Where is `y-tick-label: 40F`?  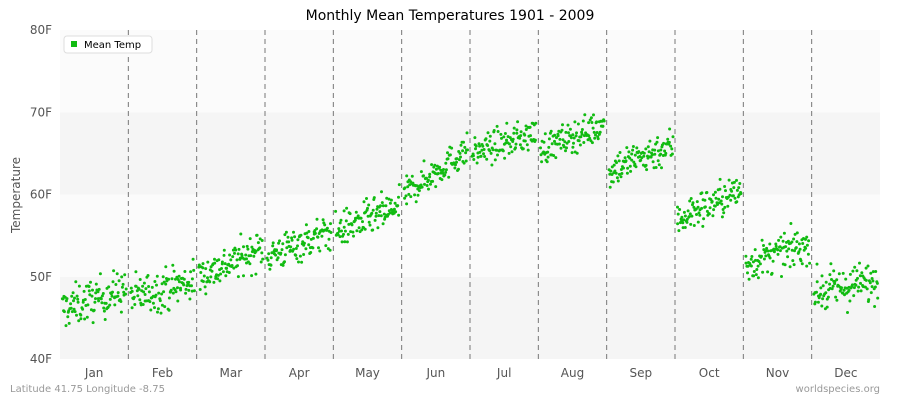
y-tick-label: 40F is located at coordinates (41, 359).